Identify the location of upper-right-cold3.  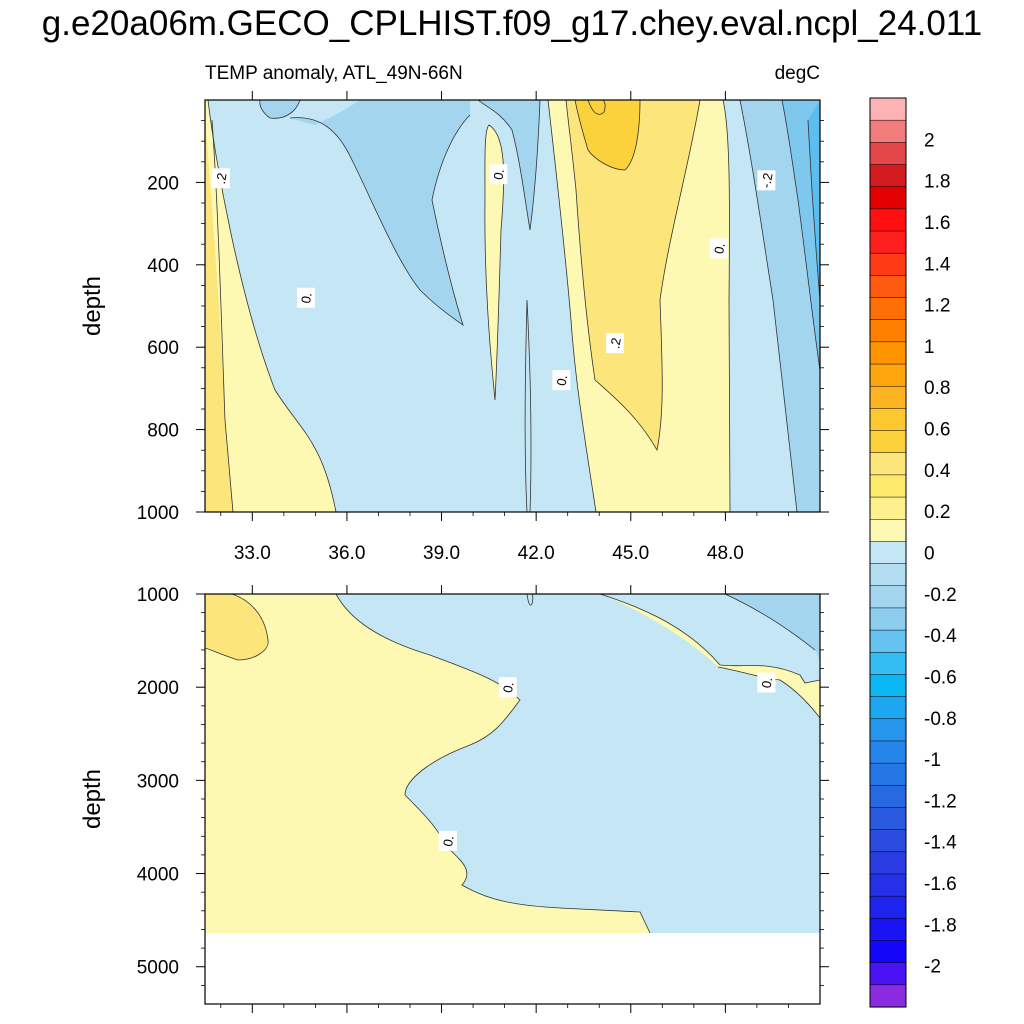
(814, 200).